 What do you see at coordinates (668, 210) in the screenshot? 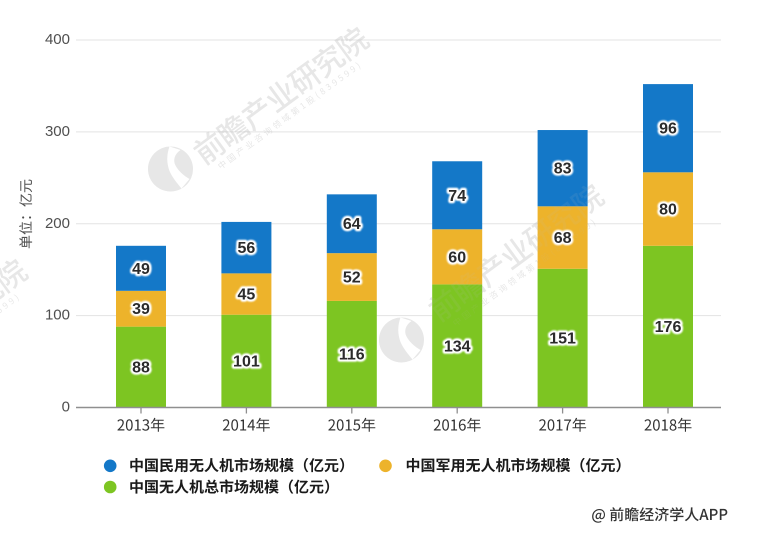
I see `svg-text: 80` at bounding box center [668, 210].